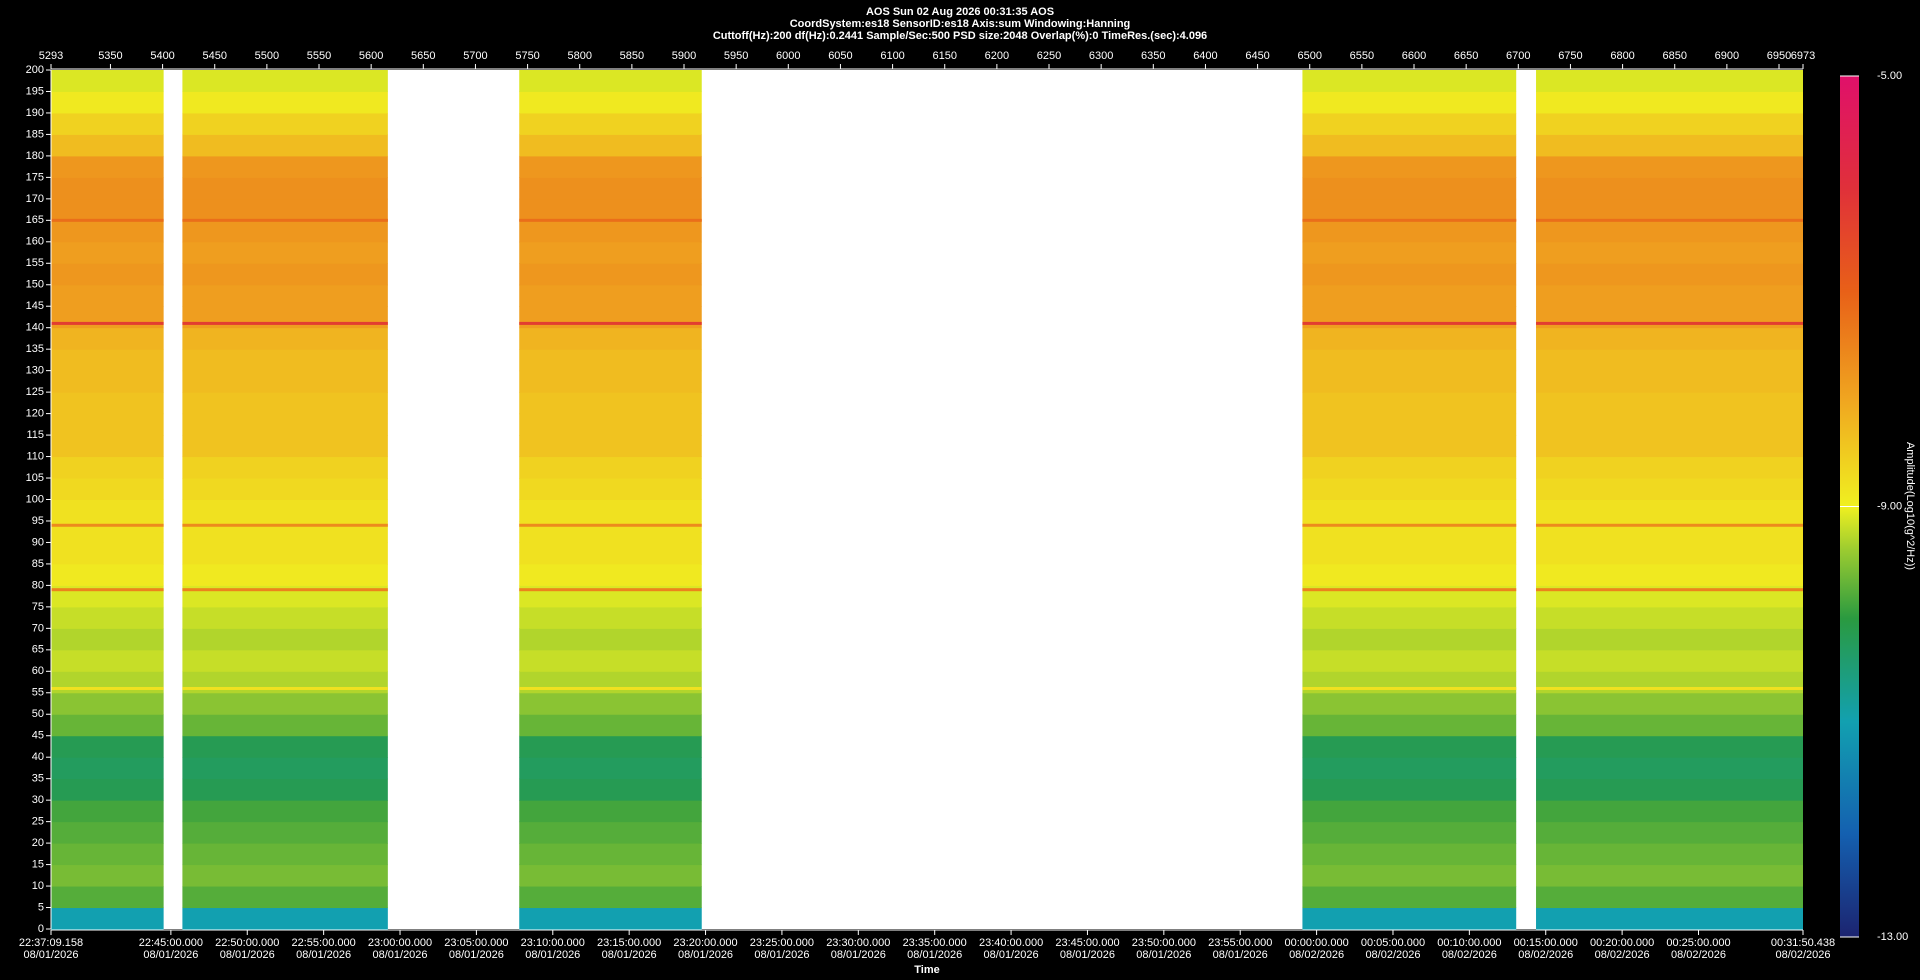 This screenshot has height=980, width=1920. I want to click on time-tick-label: 23:15:00.000, so click(629, 943).